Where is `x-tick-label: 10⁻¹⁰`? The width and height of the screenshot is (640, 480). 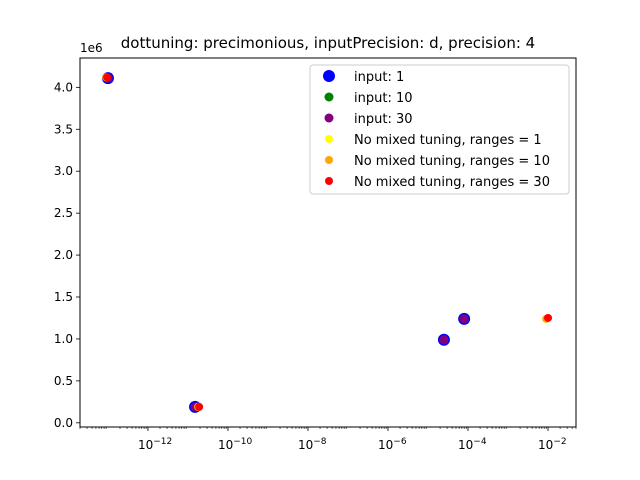
x-tick-label: 10⁻¹⁰ is located at coordinates (235, 444).